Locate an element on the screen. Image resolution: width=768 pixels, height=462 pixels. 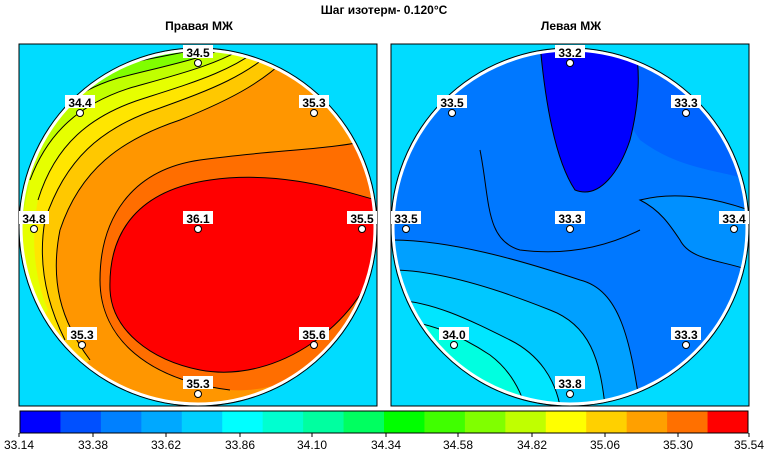
measure-point-left-lower-left: 34.0 is located at coordinates (454, 338).